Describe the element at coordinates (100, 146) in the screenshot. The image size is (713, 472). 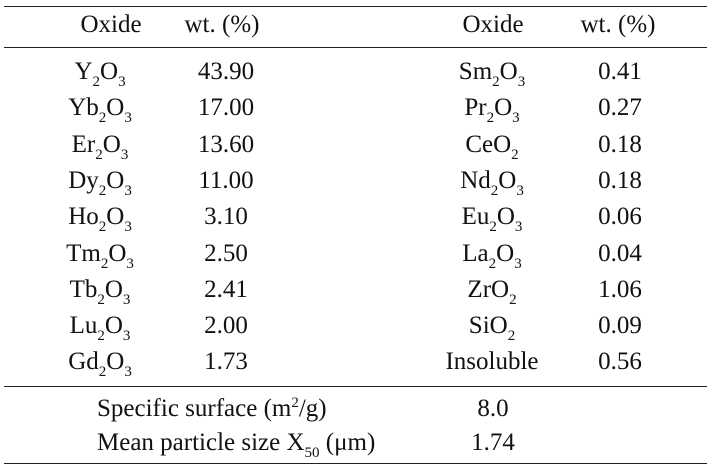
I see `oxide-cell: Er2O3` at that location.